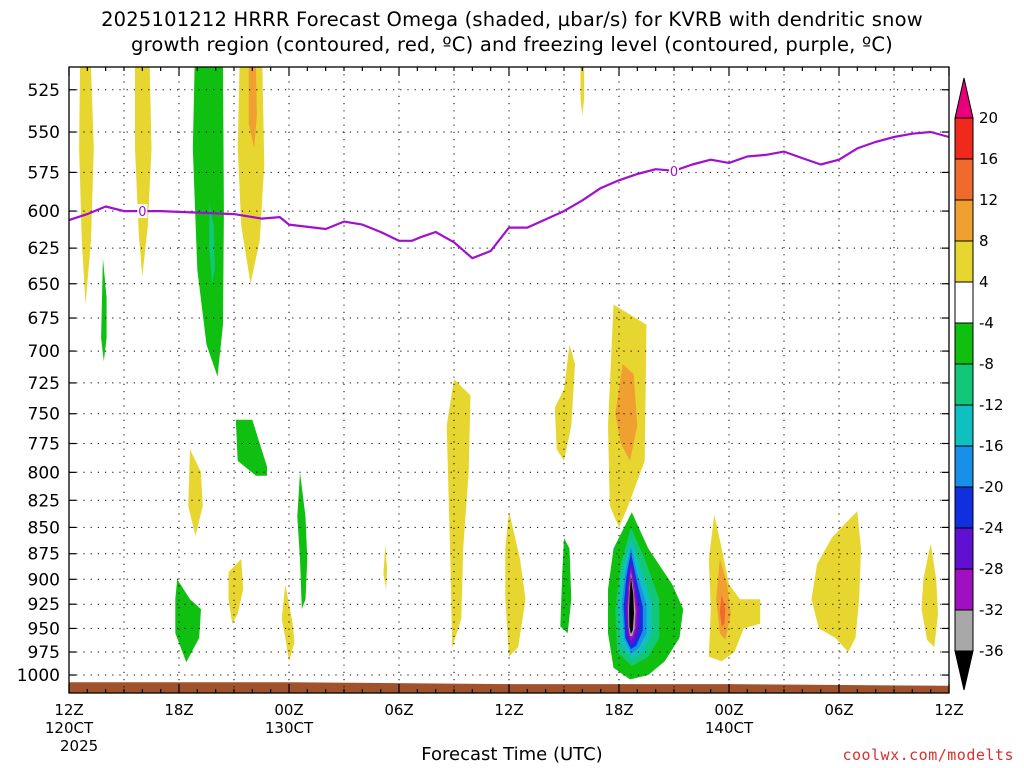 The width and height of the screenshot is (1024, 768). Describe the element at coordinates (69, 728) in the screenshot. I see `x-tick-date-label: 120CT` at that location.